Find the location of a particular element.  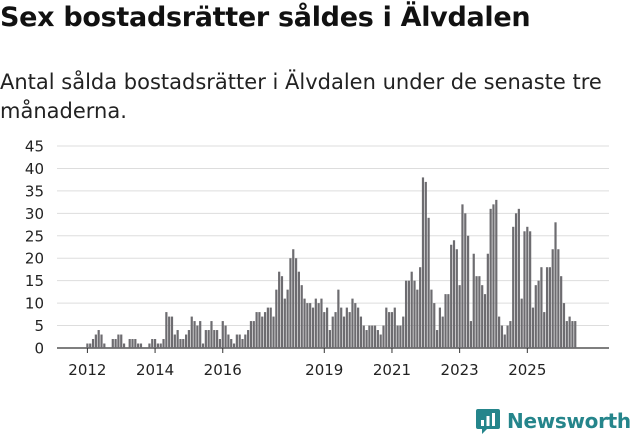

x-tick-label: 2023 is located at coordinates (460, 370).